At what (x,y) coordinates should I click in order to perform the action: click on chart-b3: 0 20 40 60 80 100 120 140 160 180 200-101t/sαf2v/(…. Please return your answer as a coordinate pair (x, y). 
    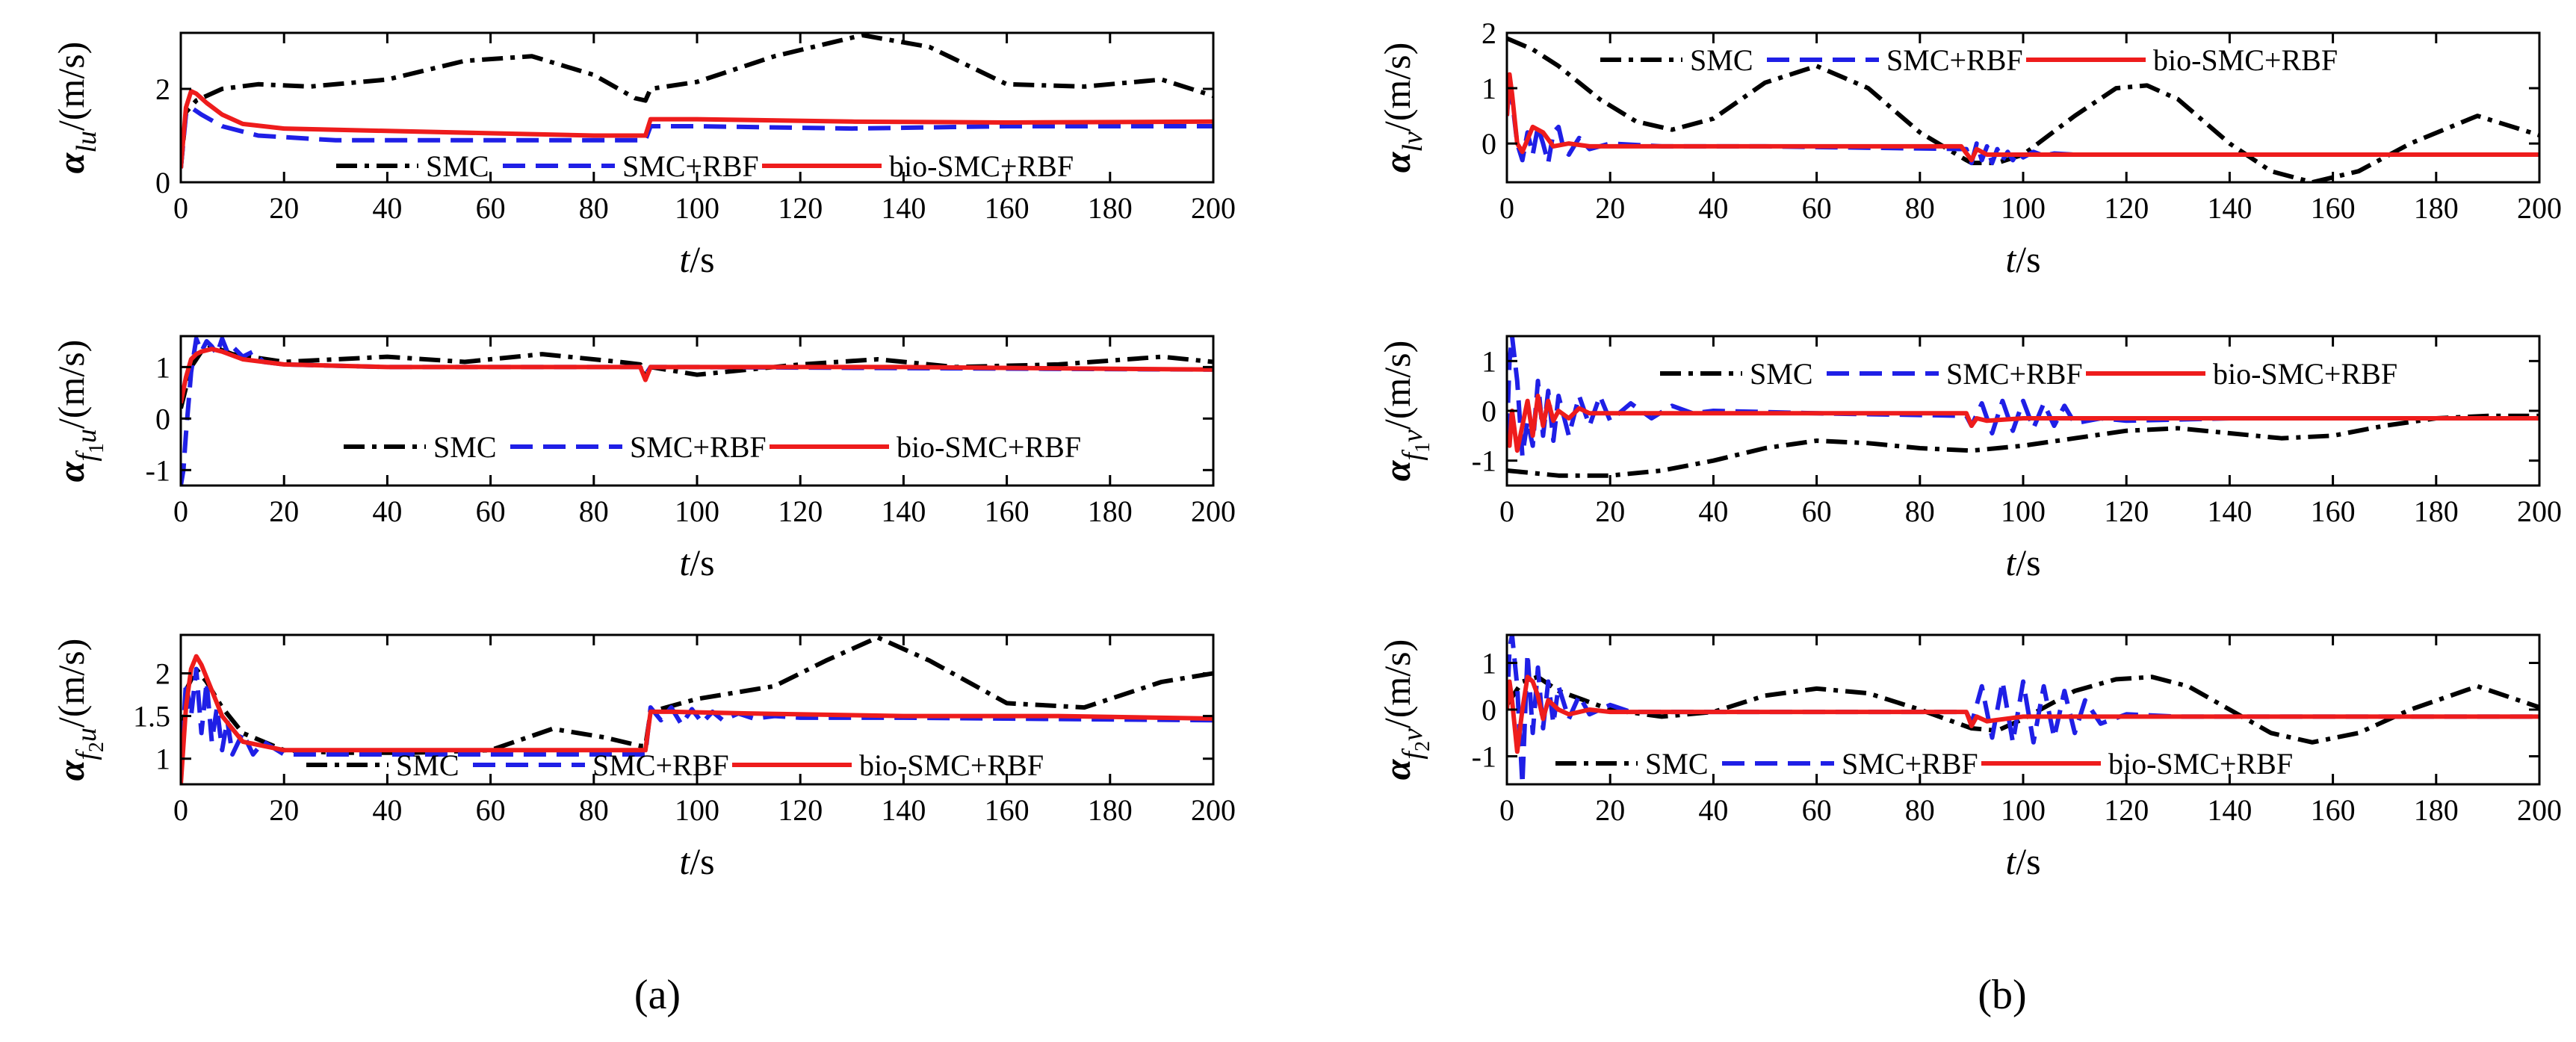
    Looking at the image, I should click on (1969, 757).